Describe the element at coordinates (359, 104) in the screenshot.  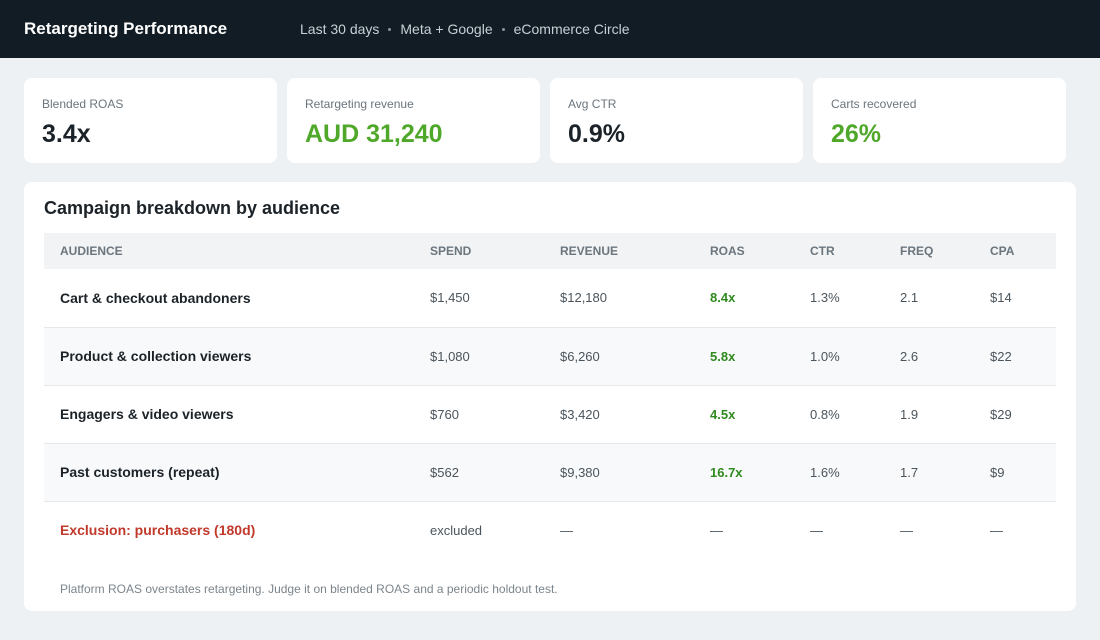
I see `kpi-label: Retargeting revenue` at that location.